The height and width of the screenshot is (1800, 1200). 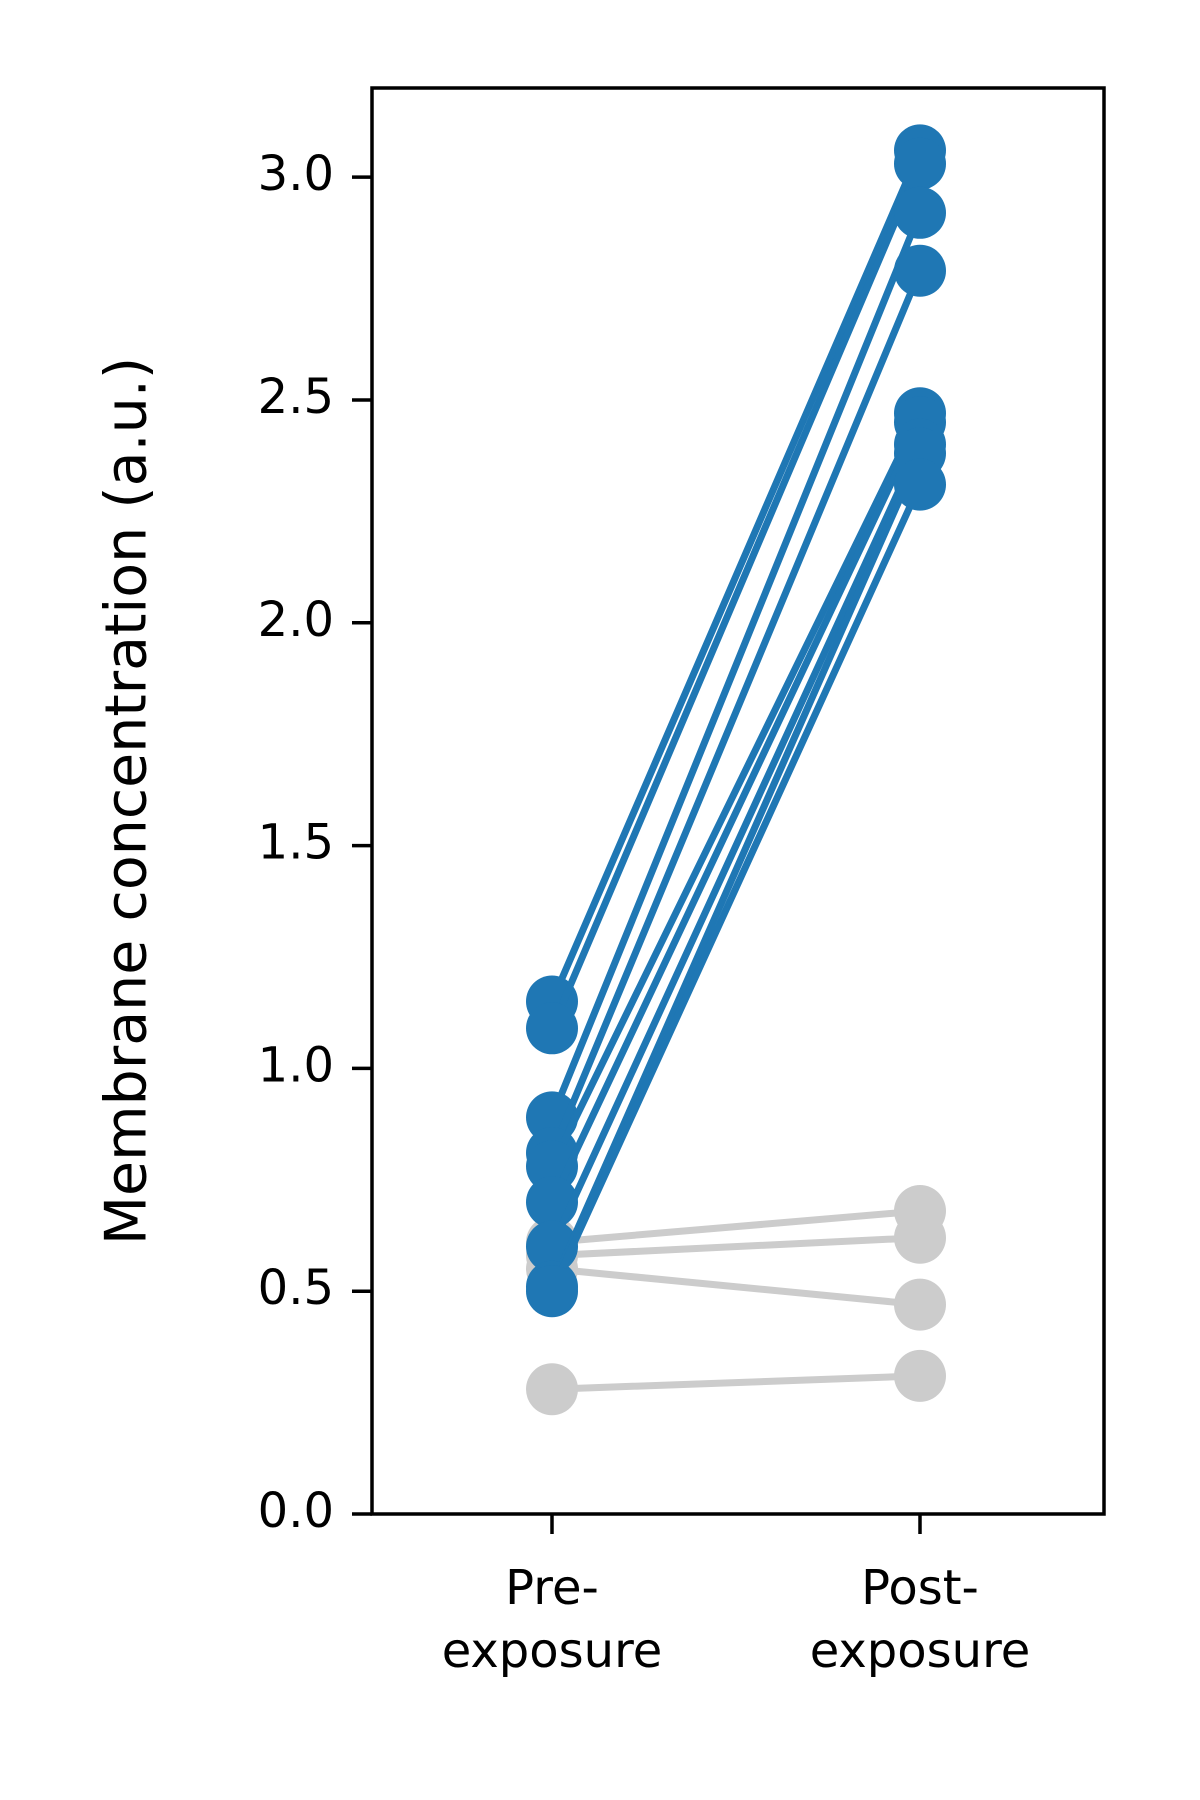 What do you see at coordinates (552, 1619) in the screenshot?
I see `x-tick-label: Pre-exposure` at bounding box center [552, 1619].